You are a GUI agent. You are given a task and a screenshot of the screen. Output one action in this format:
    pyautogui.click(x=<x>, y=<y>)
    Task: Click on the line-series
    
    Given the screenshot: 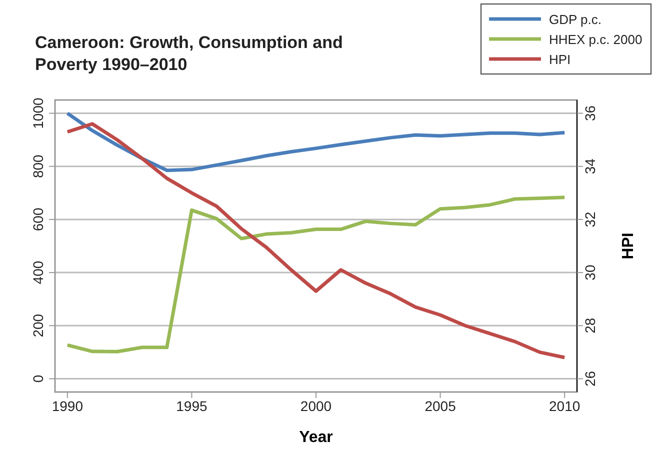 What is the action you would take?
    pyautogui.click(x=316, y=142)
    